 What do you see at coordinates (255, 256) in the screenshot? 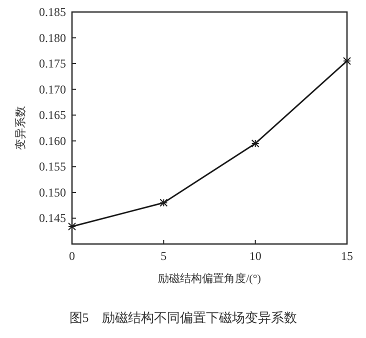
I see `x-tick-label: 10` at bounding box center [255, 256].